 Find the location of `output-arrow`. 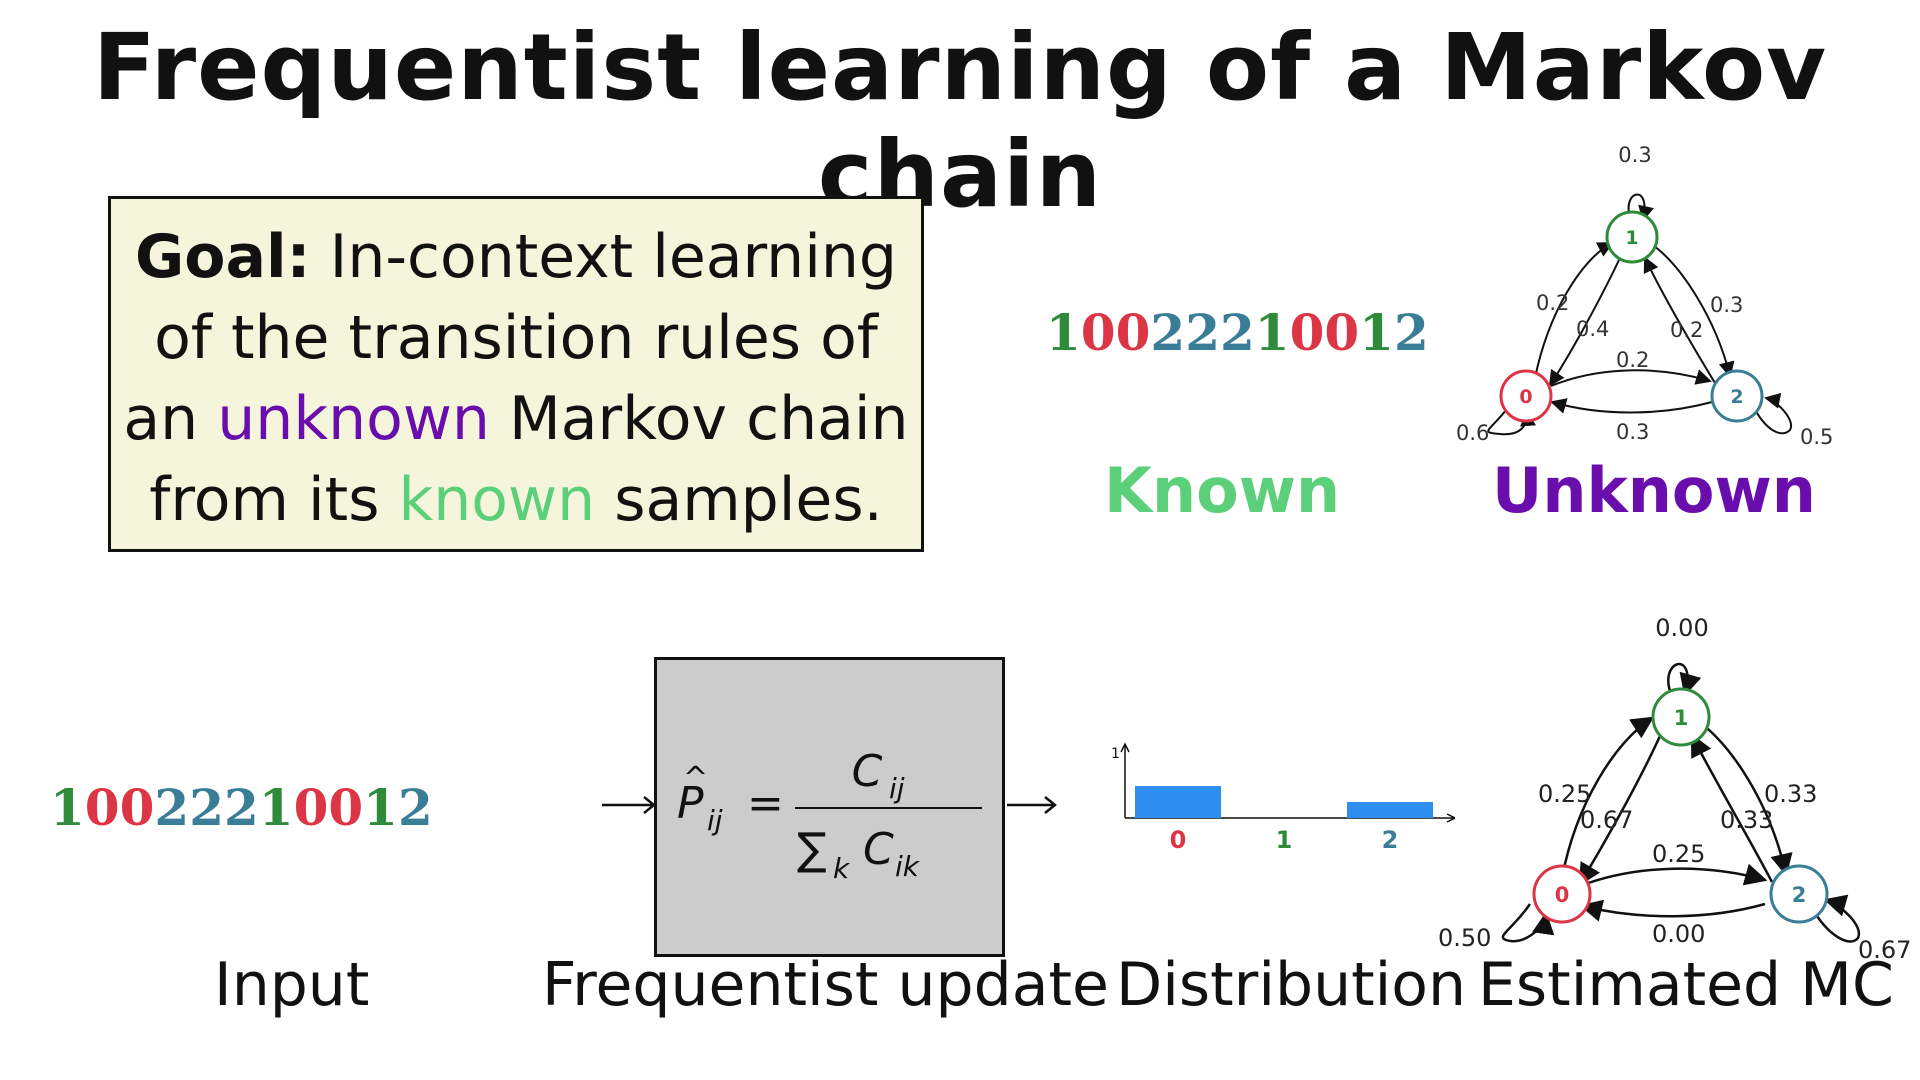

output-arrow is located at coordinates (1032, 805).